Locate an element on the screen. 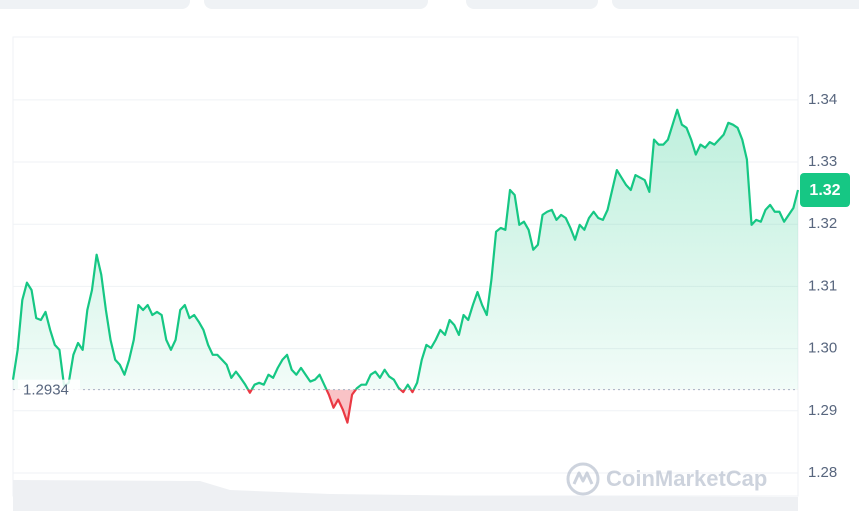 The image size is (859, 511). brand: CoinMarketCap is located at coordinates (686, 478).